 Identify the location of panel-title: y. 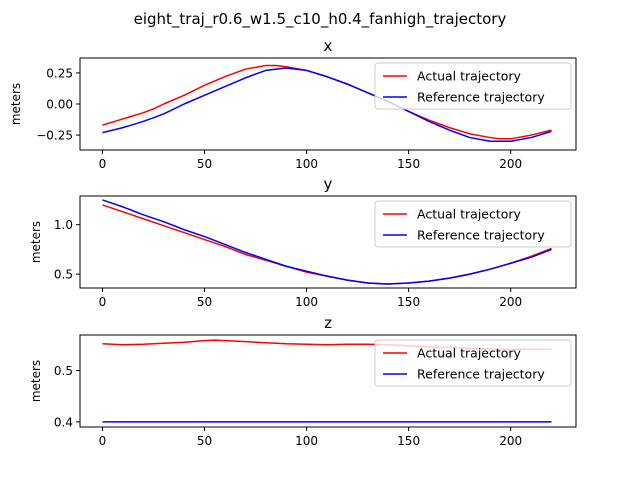
(328, 184).